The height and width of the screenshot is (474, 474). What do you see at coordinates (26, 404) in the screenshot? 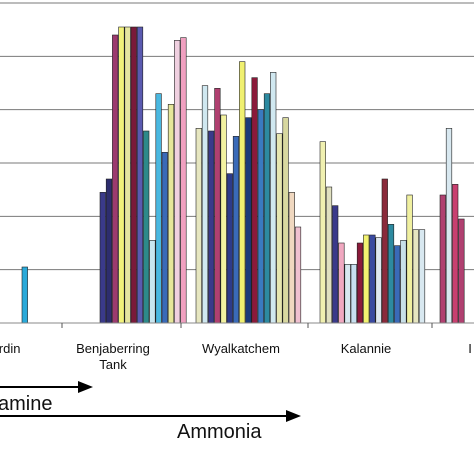
I see `amine-arrow-label: amine` at bounding box center [26, 404].